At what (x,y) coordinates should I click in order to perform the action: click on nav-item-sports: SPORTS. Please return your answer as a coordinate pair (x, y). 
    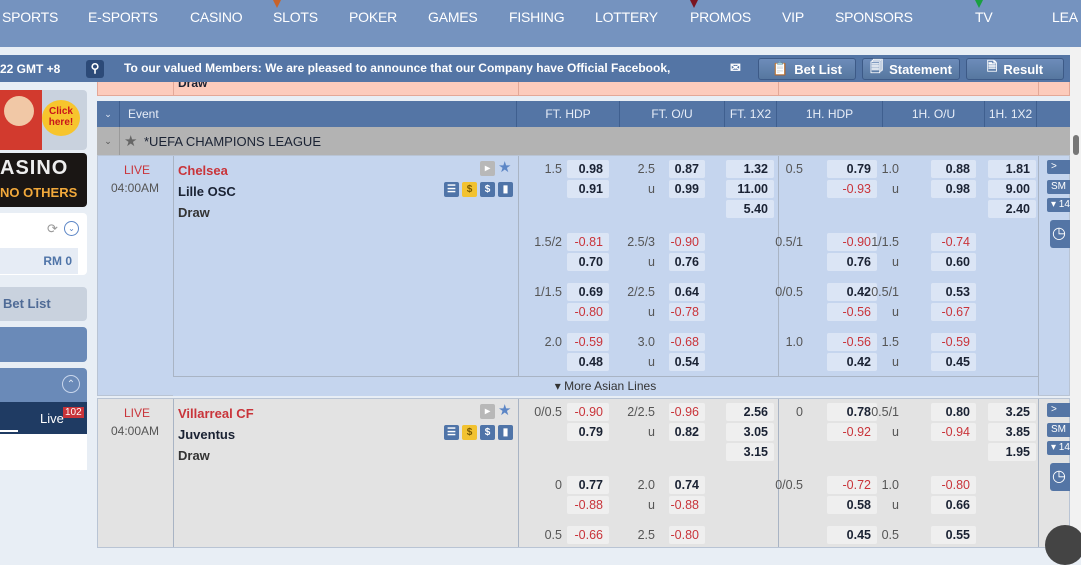
    Looking at the image, I should click on (30, 17).